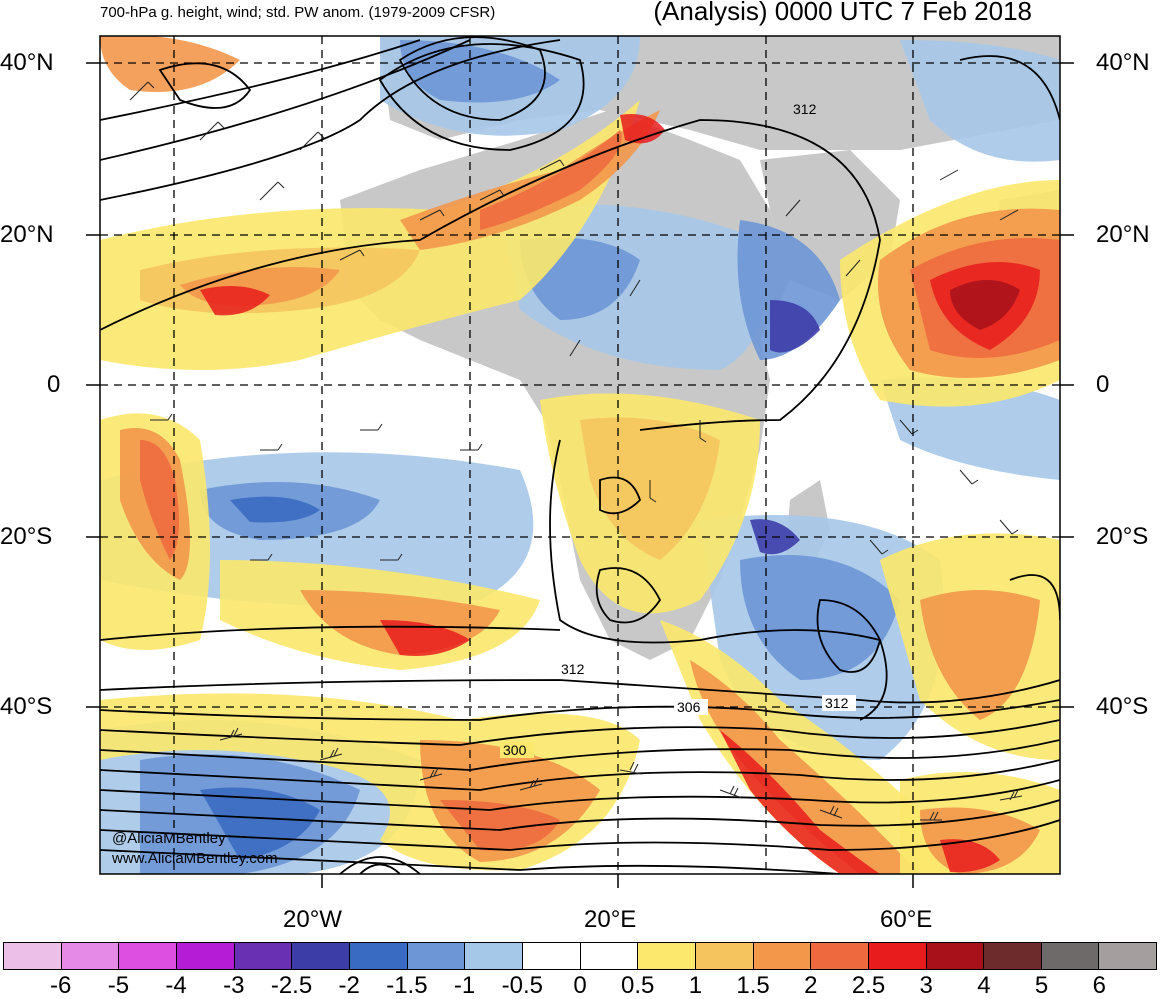 The image size is (1160, 999). Describe the element at coordinates (515, 750) in the screenshot. I see `contour-label: 300` at that location.